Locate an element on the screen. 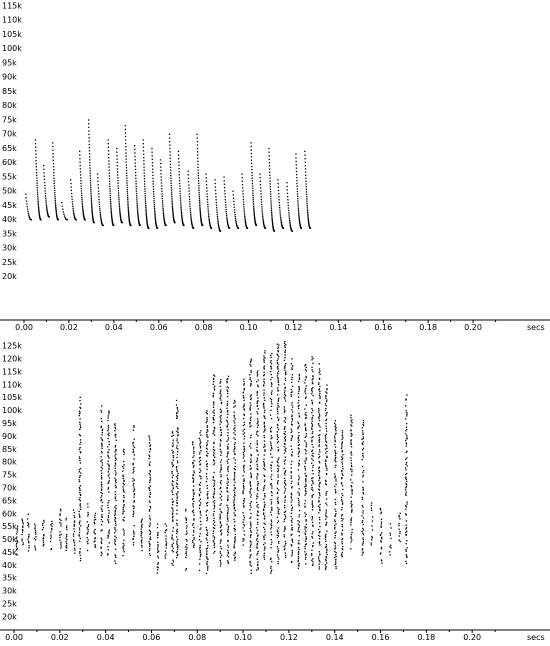  y-tick-label: 115k is located at coordinates (12, 6).